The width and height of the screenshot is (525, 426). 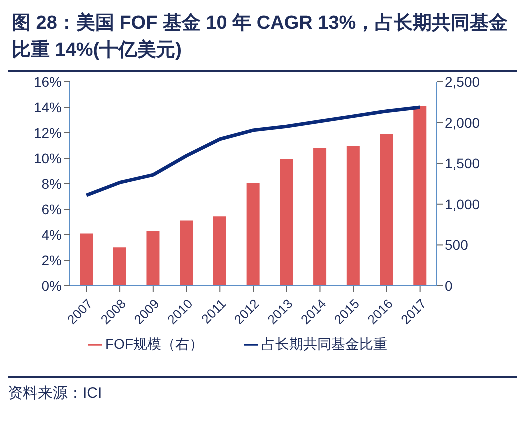 What do you see at coordinates (52, 260) in the screenshot?
I see `y-tick-label: 2%` at bounding box center [52, 260].